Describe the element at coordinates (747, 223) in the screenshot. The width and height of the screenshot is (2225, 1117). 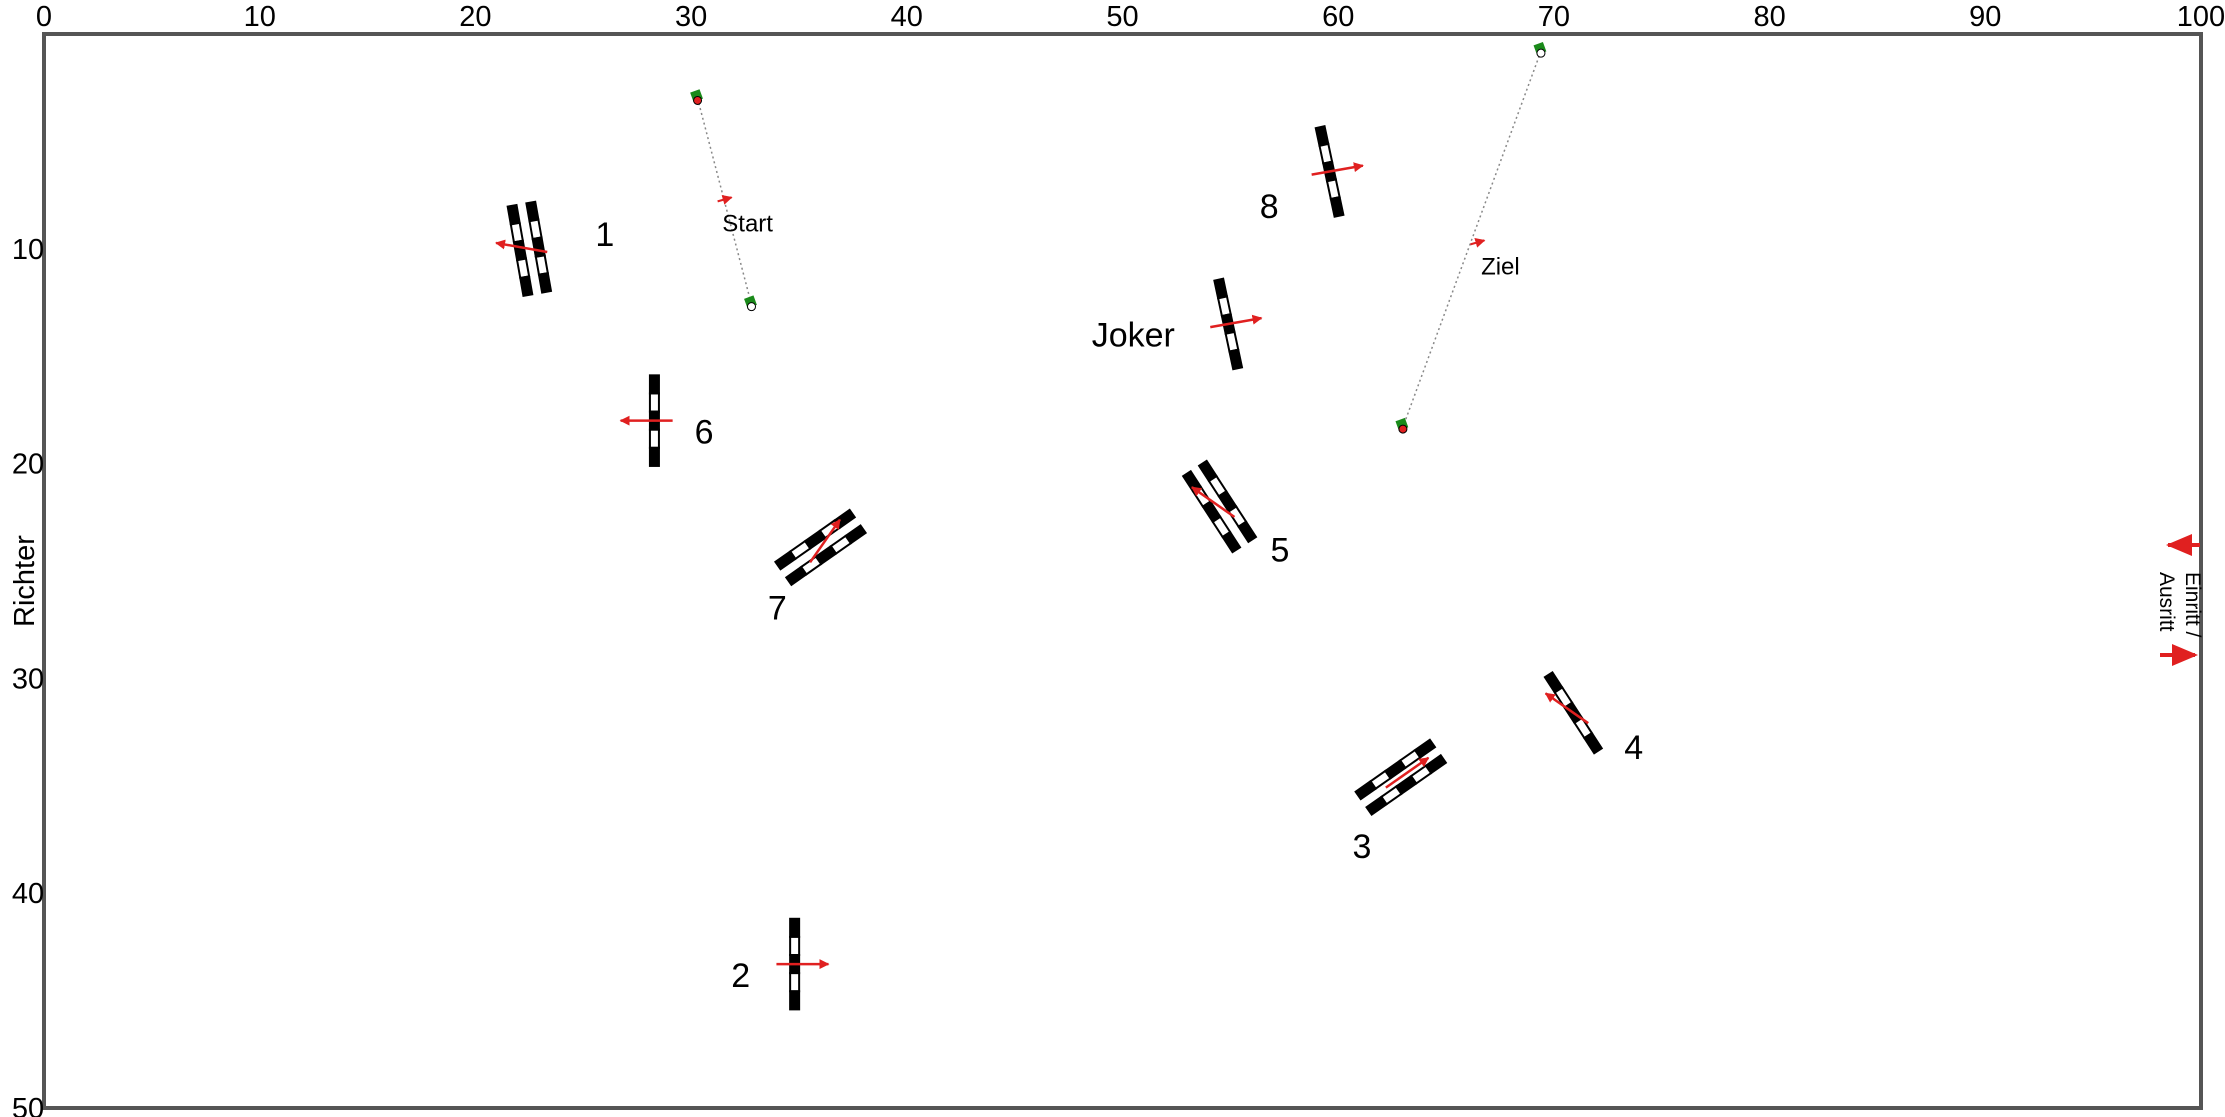
I see `start-label: Start` at that location.